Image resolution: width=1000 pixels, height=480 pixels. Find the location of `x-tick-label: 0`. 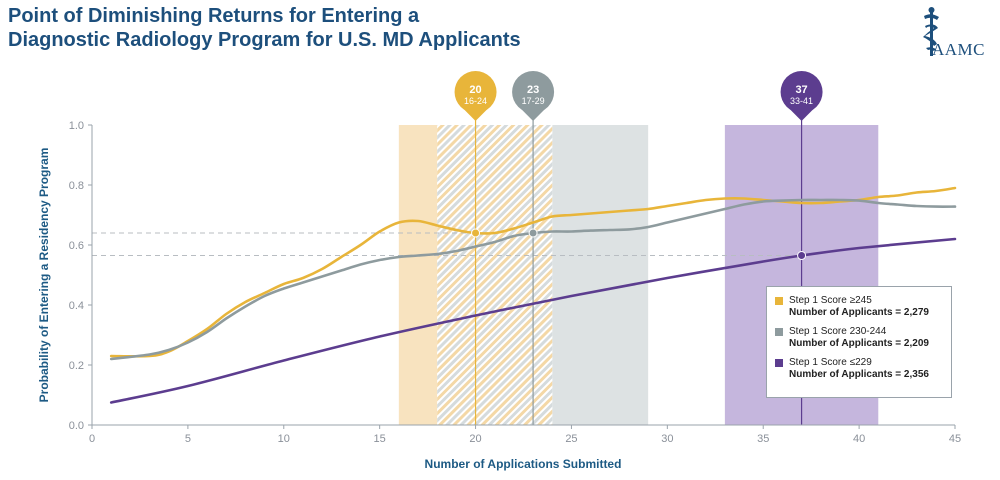

x-tick-label: 0 is located at coordinates (92, 439).